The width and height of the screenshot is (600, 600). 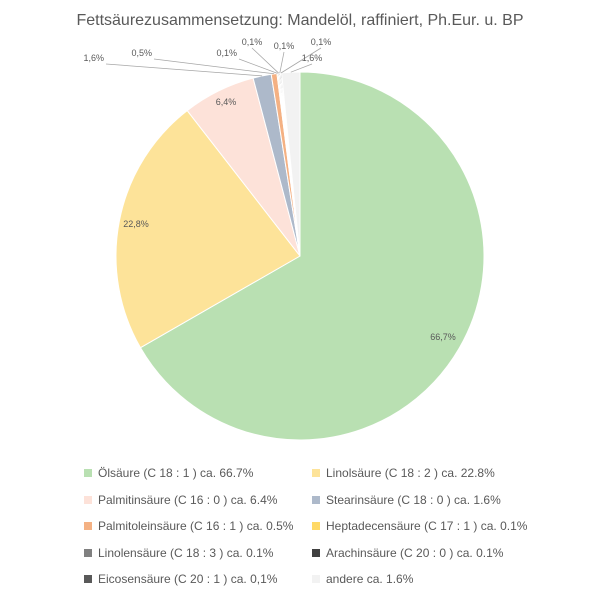 What do you see at coordinates (415, 552) in the screenshot?
I see `legend-label: Arachinsäure (C 20 : 0 ) ca. 0.1%` at bounding box center [415, 552].